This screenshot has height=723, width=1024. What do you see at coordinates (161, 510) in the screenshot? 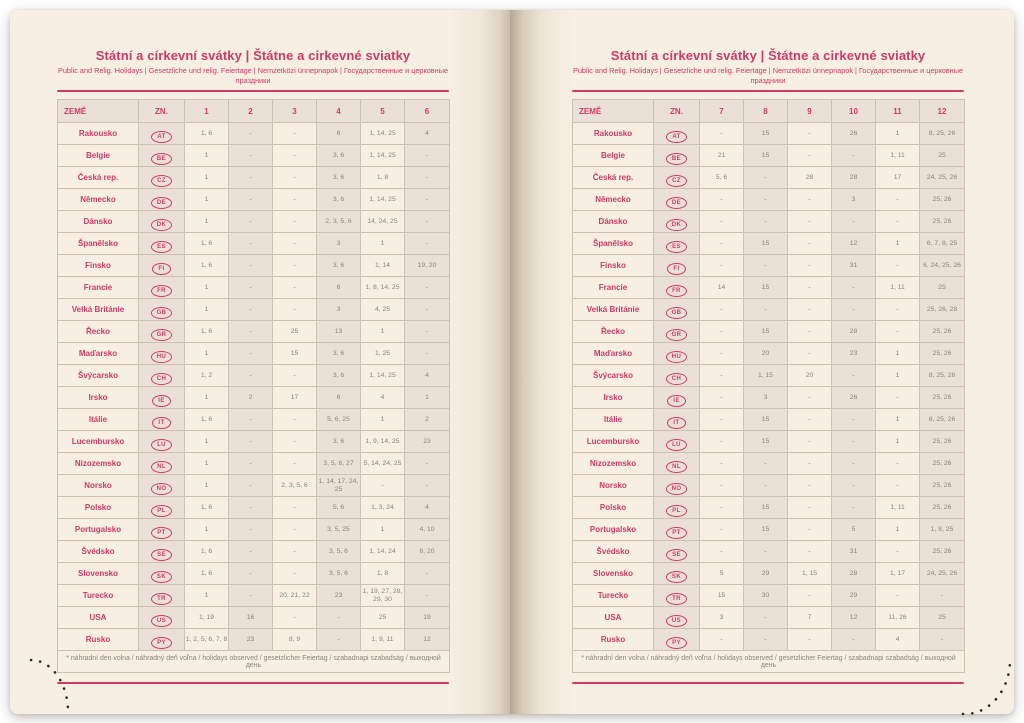
I see `country-code-badge: PL` at bounding box center [161, 510].